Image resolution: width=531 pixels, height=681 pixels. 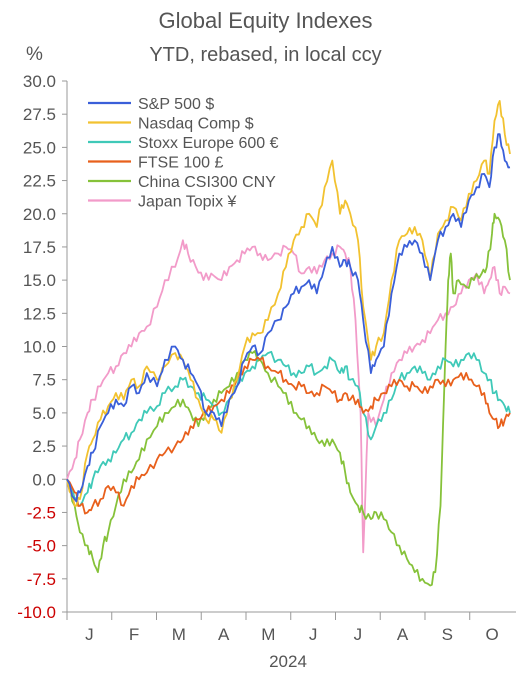 What do you see at coordinates (208, 143) in the screenshot?
I see `legend-entry: Stoxx Europe 600 €` at bounding box center [208, 143].